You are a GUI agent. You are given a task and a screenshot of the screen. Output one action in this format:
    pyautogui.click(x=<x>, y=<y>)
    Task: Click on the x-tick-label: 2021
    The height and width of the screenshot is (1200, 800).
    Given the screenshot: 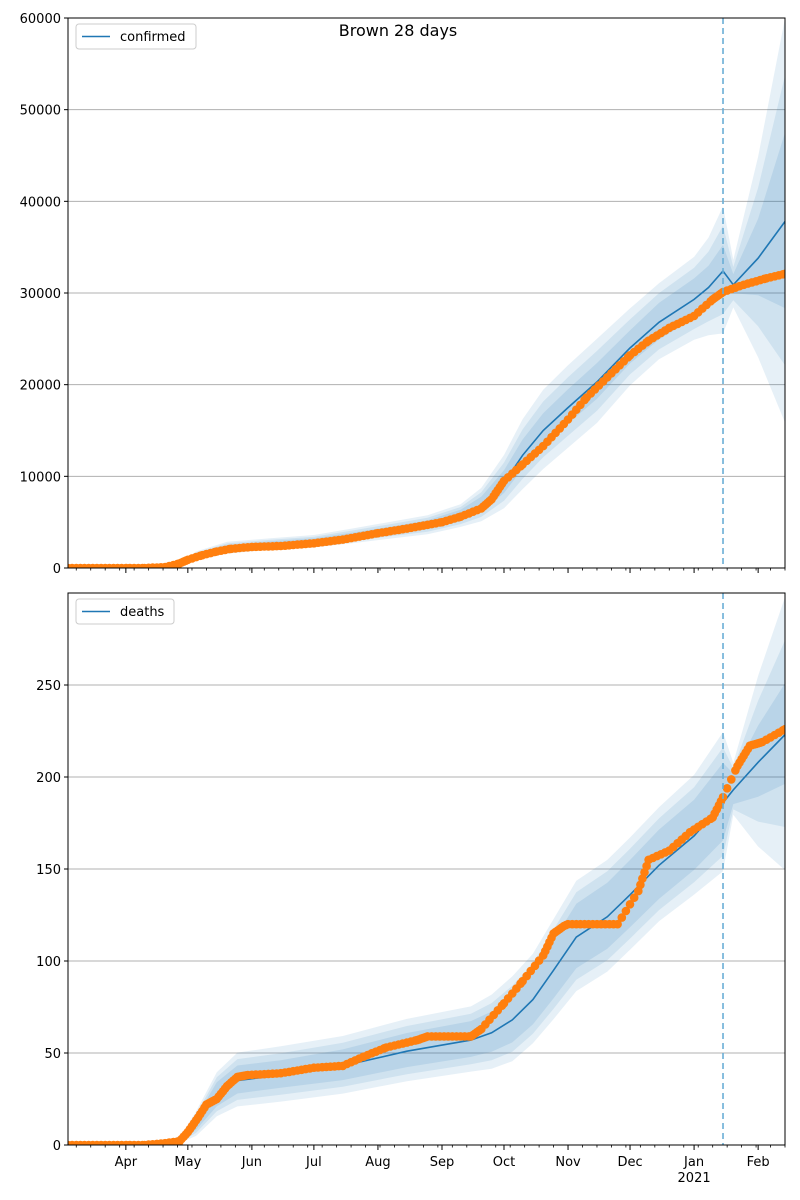 What is the action you would take?
    pyautogui.click(x=694, y=1178)
    